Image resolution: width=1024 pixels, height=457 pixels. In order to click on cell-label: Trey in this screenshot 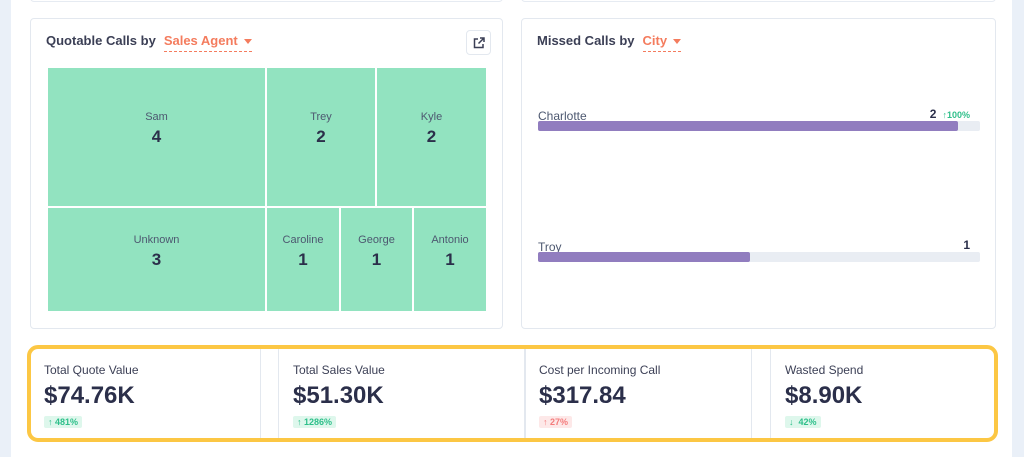, I will do `click(321, 117)`.